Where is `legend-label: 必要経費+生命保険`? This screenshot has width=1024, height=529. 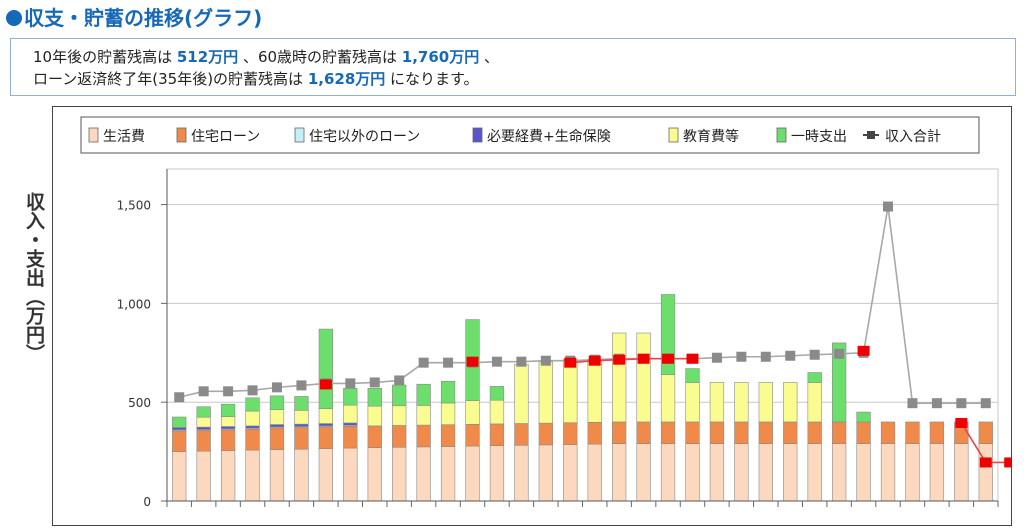 legend-label: 必要経費+生命保険 is located at coordinates (549, 136).